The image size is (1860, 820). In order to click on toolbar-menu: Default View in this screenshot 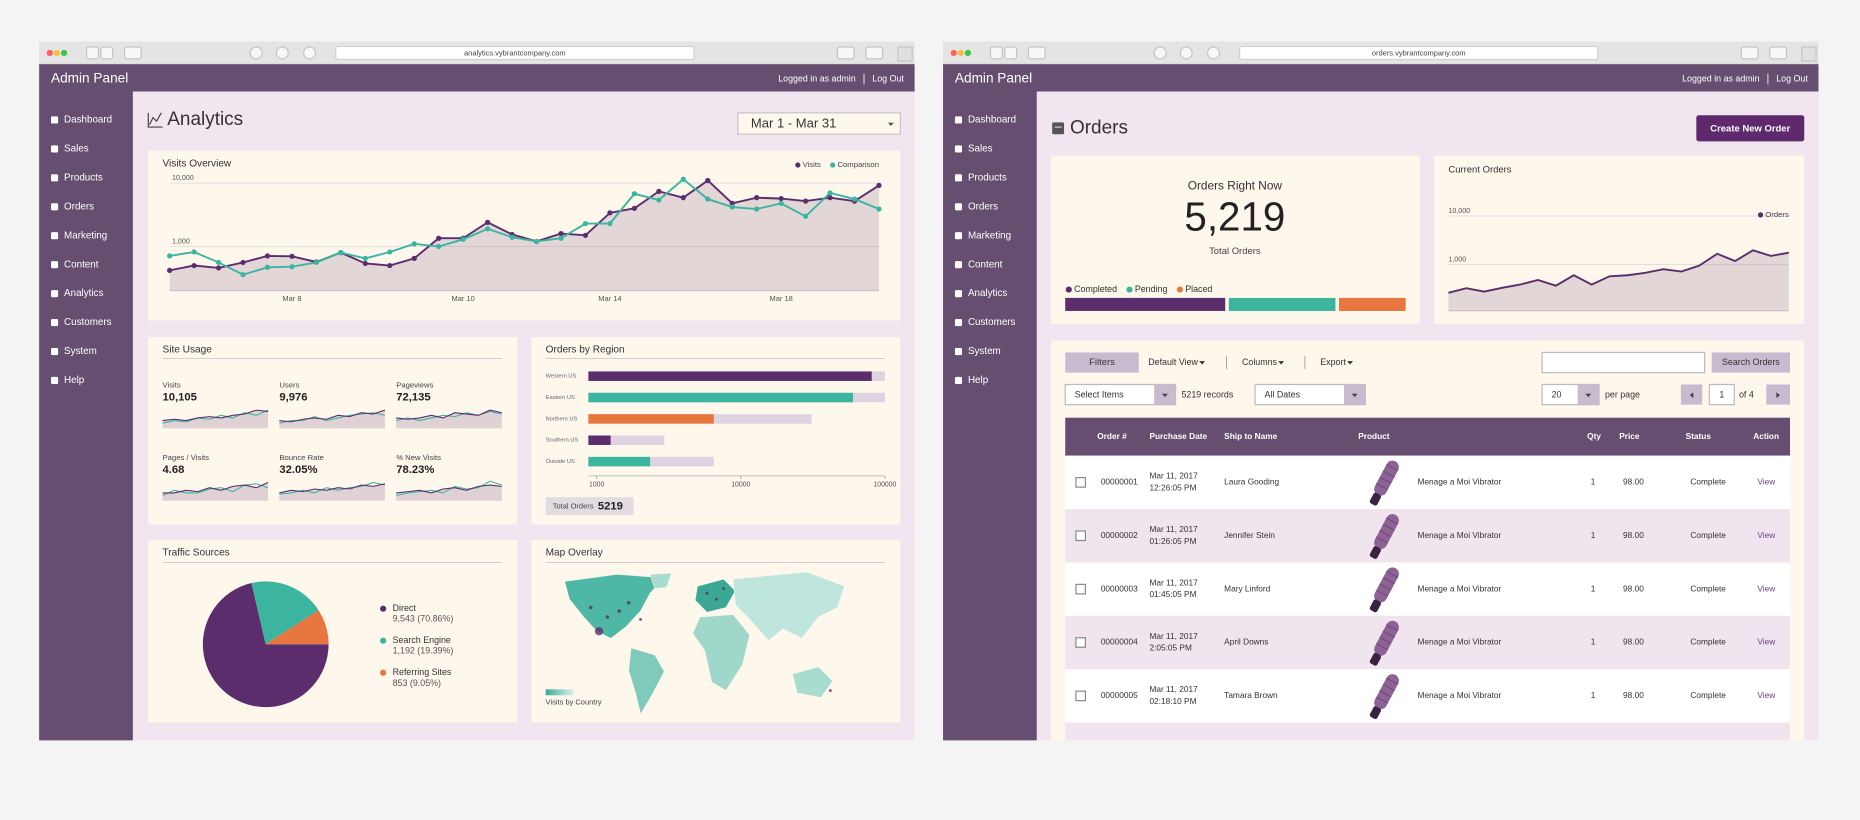, I will do `click(1173, 362)`.